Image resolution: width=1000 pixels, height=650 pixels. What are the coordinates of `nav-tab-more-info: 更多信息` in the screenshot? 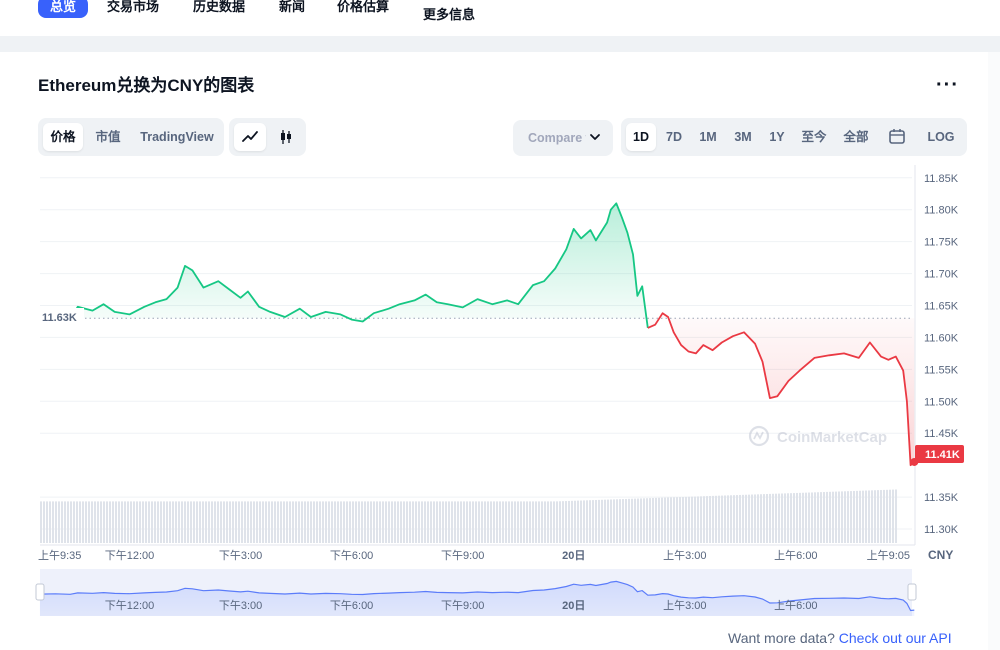 It's located at (449, 14).